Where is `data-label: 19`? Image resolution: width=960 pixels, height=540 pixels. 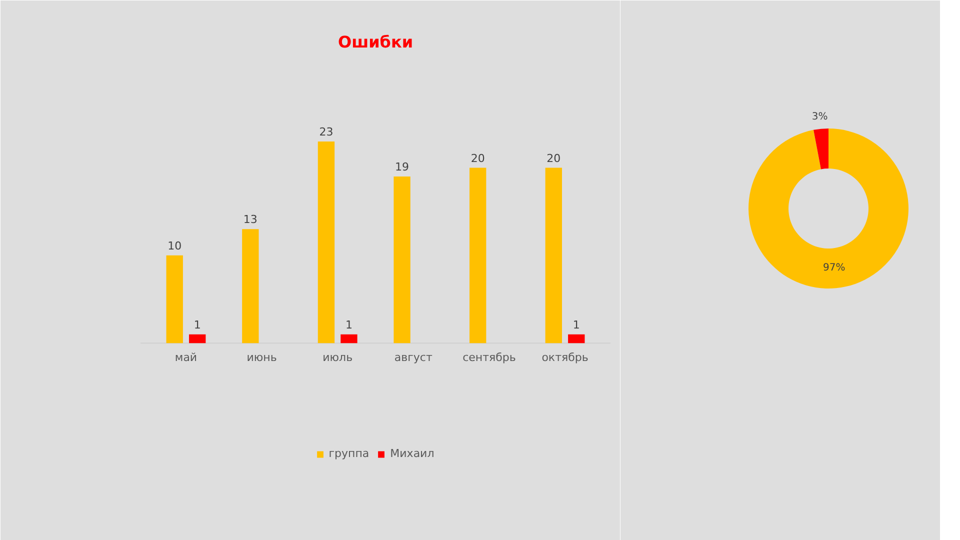 data-label: 19 is located at coordinates (402, 167).